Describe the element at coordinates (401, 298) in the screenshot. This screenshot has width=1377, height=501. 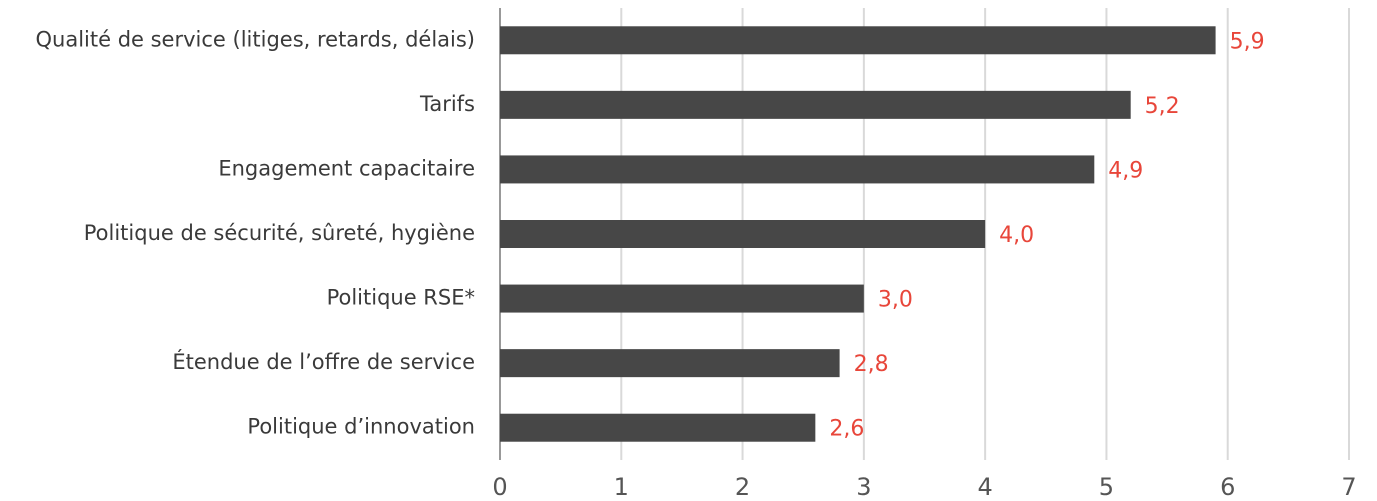
I see `category-label: Politique RSE*` at that location.